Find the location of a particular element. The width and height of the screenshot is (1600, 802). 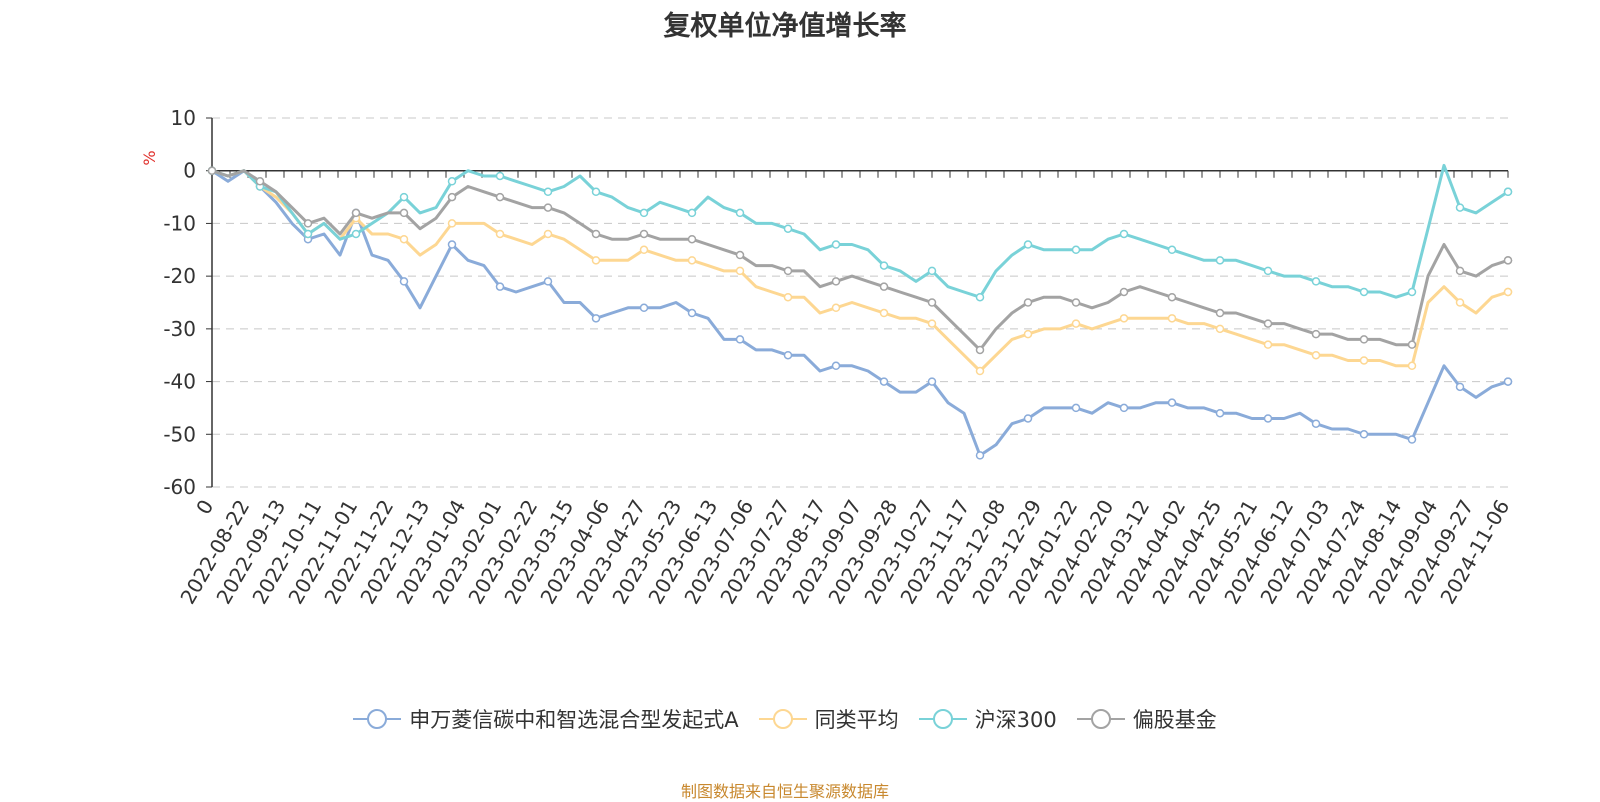

y-tick-label: -40 is located at coordinates (179, 382).